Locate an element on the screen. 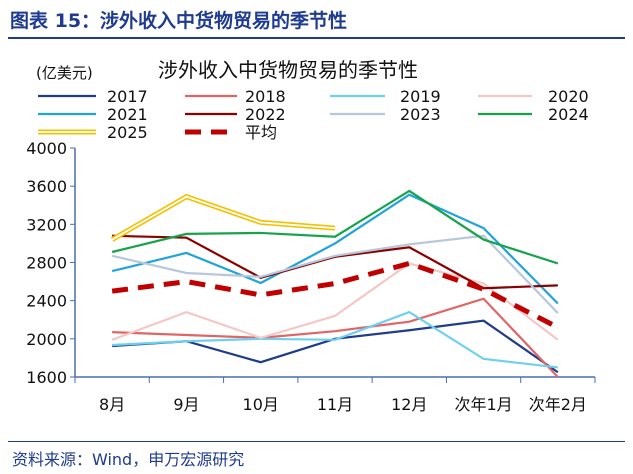 This screenshot has height=474, width=633. series-line-2020 is located at coordinates (335, 301).